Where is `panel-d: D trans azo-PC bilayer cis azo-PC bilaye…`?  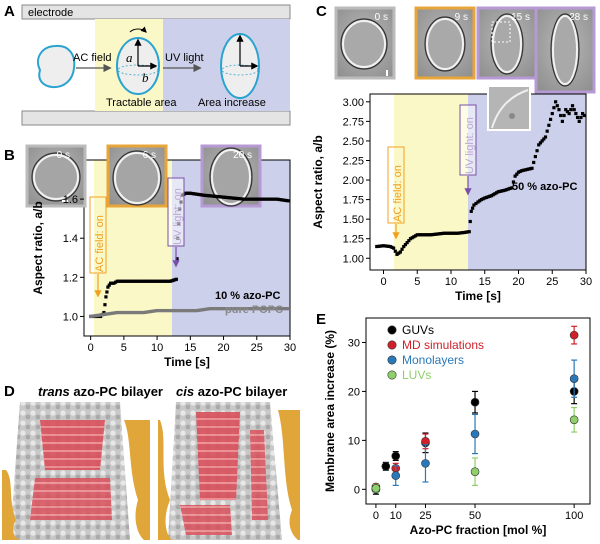
panel-d: D trans azo-PC bilayer cis azo-PC bilaye… is located at coordinates (151, 461).